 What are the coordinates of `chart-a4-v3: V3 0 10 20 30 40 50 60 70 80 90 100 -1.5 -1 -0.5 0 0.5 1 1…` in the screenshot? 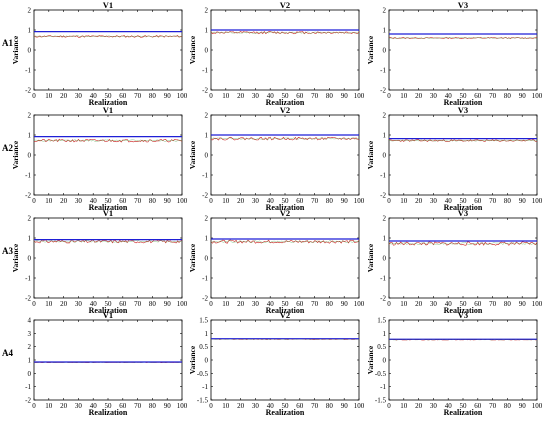 It's located at (454, 363).